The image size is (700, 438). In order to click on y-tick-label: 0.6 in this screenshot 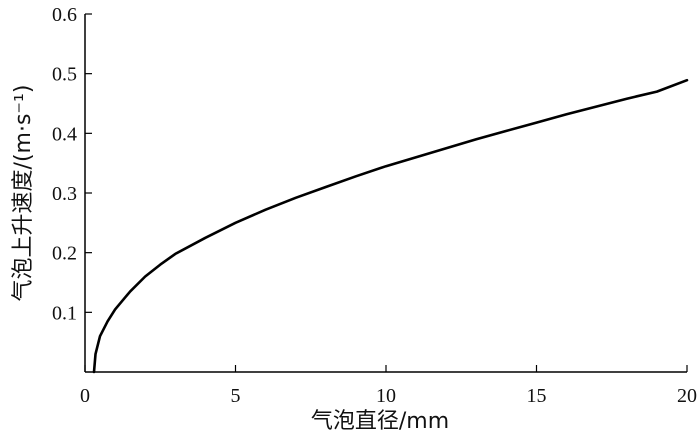, I will do `click(64, 15)`.